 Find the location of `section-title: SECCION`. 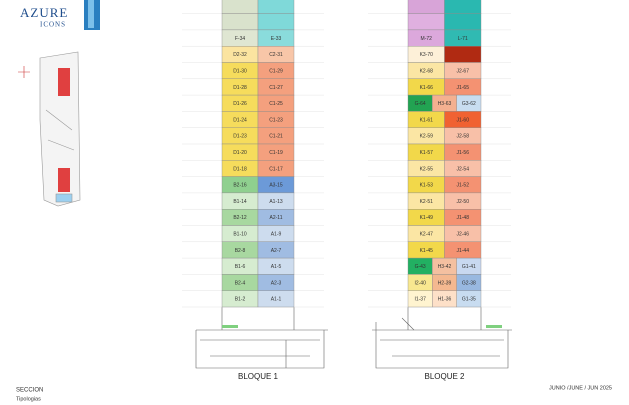

section-title: SECCION is located at coordinates (29, 391).